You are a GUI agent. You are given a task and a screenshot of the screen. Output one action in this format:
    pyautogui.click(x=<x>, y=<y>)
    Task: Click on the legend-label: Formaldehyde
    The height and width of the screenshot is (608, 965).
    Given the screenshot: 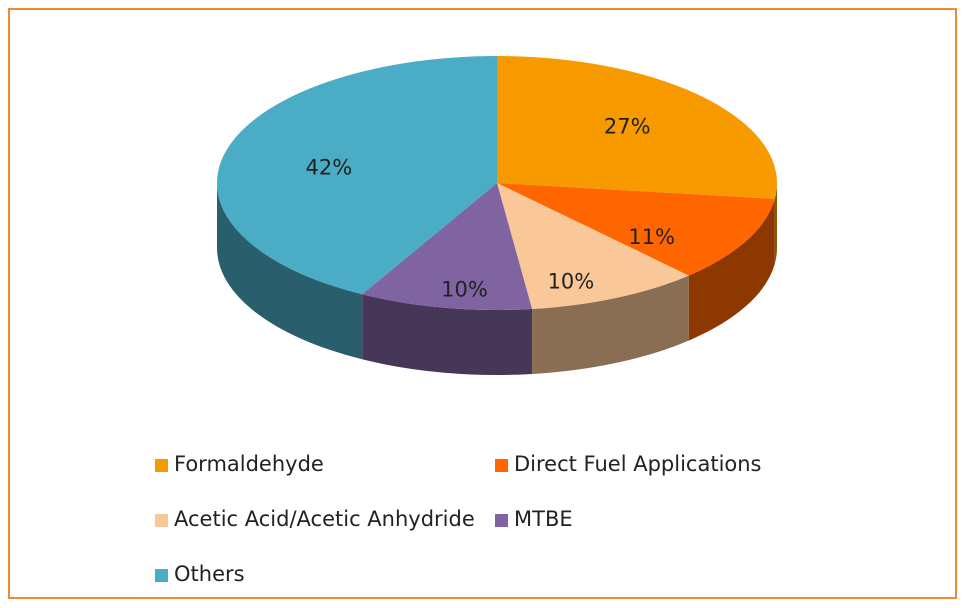 What is the action you would take?
    pyautogui.click(x=249, y=464)
    